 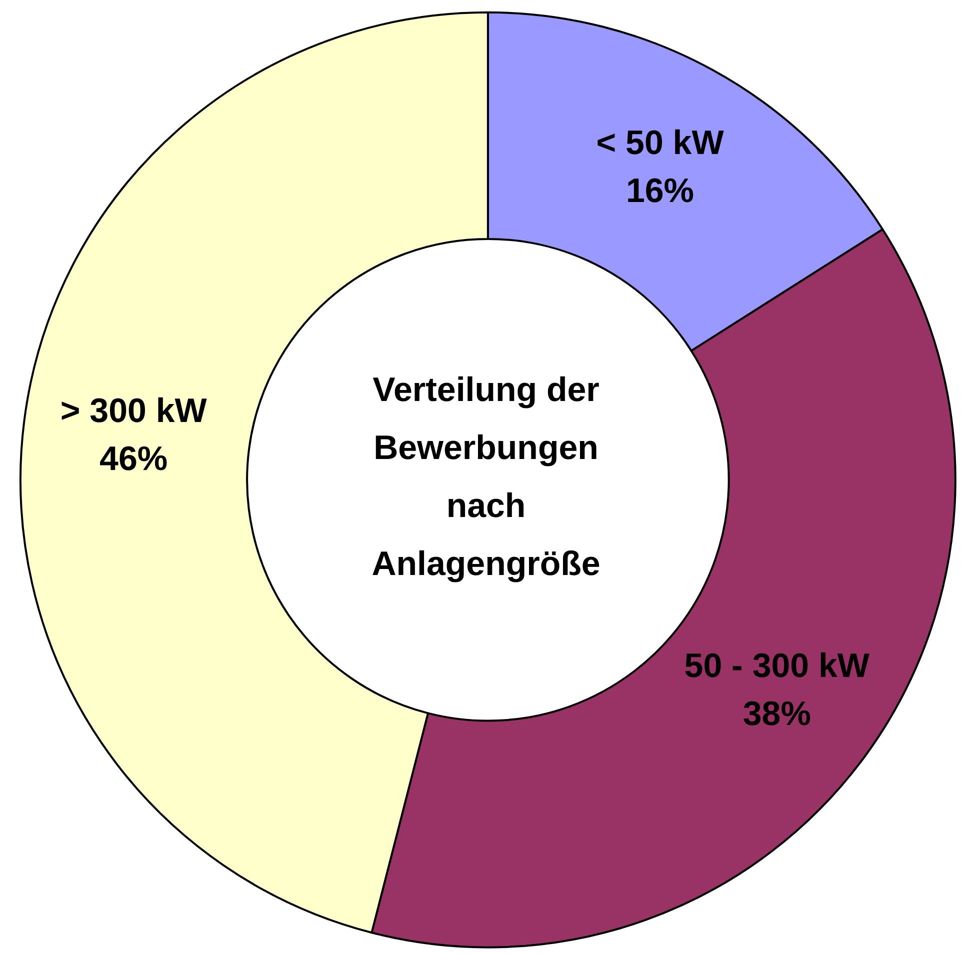 What do you see at coordinates (134, 411) in the screenshot?
I see `slice-label: > 300 kW` at bounding box center [134, 411].